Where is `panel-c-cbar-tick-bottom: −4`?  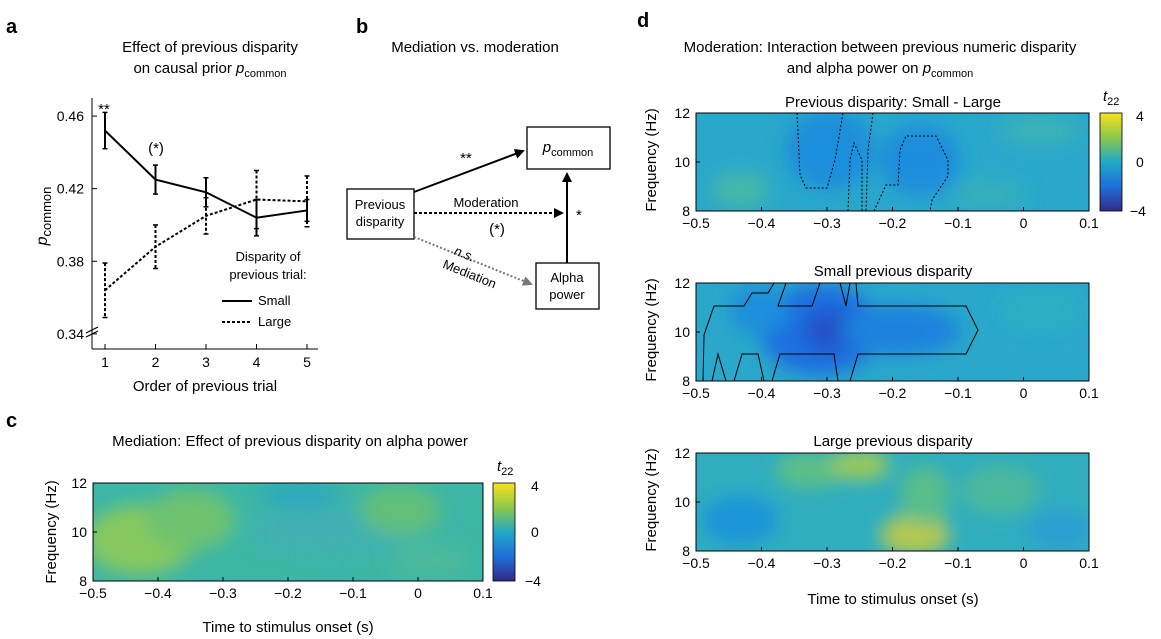
panel-c-cbar-tick-bottom: −4 is located at coordinates (533, 581).